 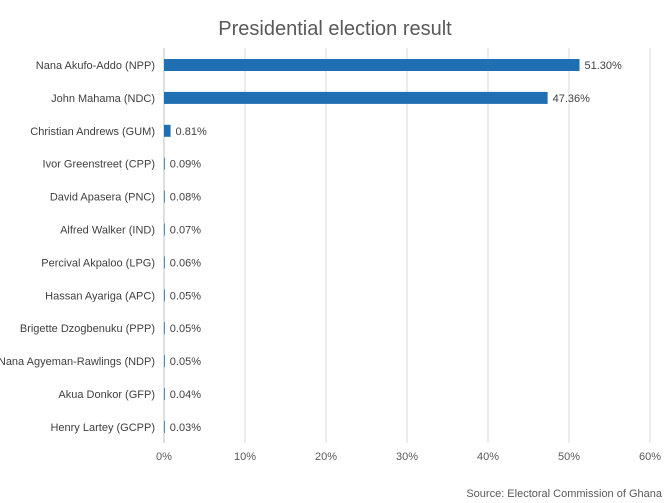 What do you see at coordinates (488, 457) in the screenshot?
I see `x-tick-label: 40%` at bounding box center [488, 457].